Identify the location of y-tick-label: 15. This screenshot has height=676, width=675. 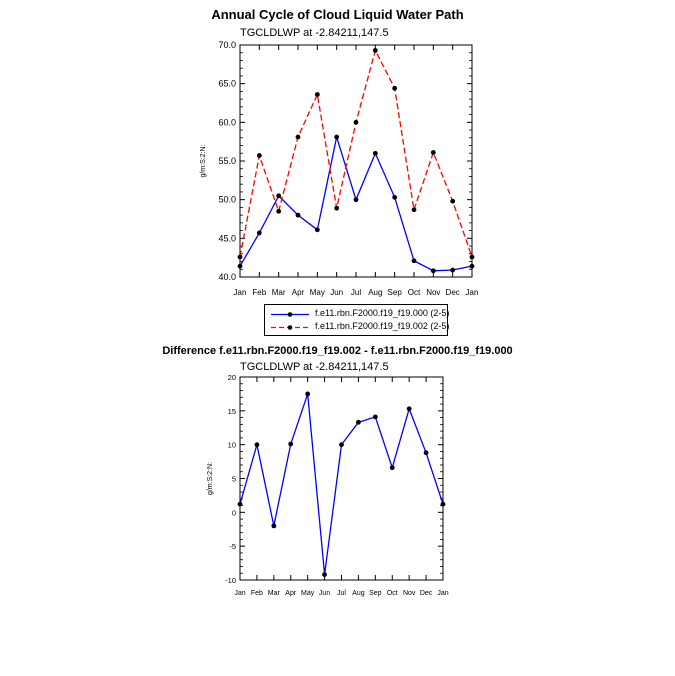
(232, 411).